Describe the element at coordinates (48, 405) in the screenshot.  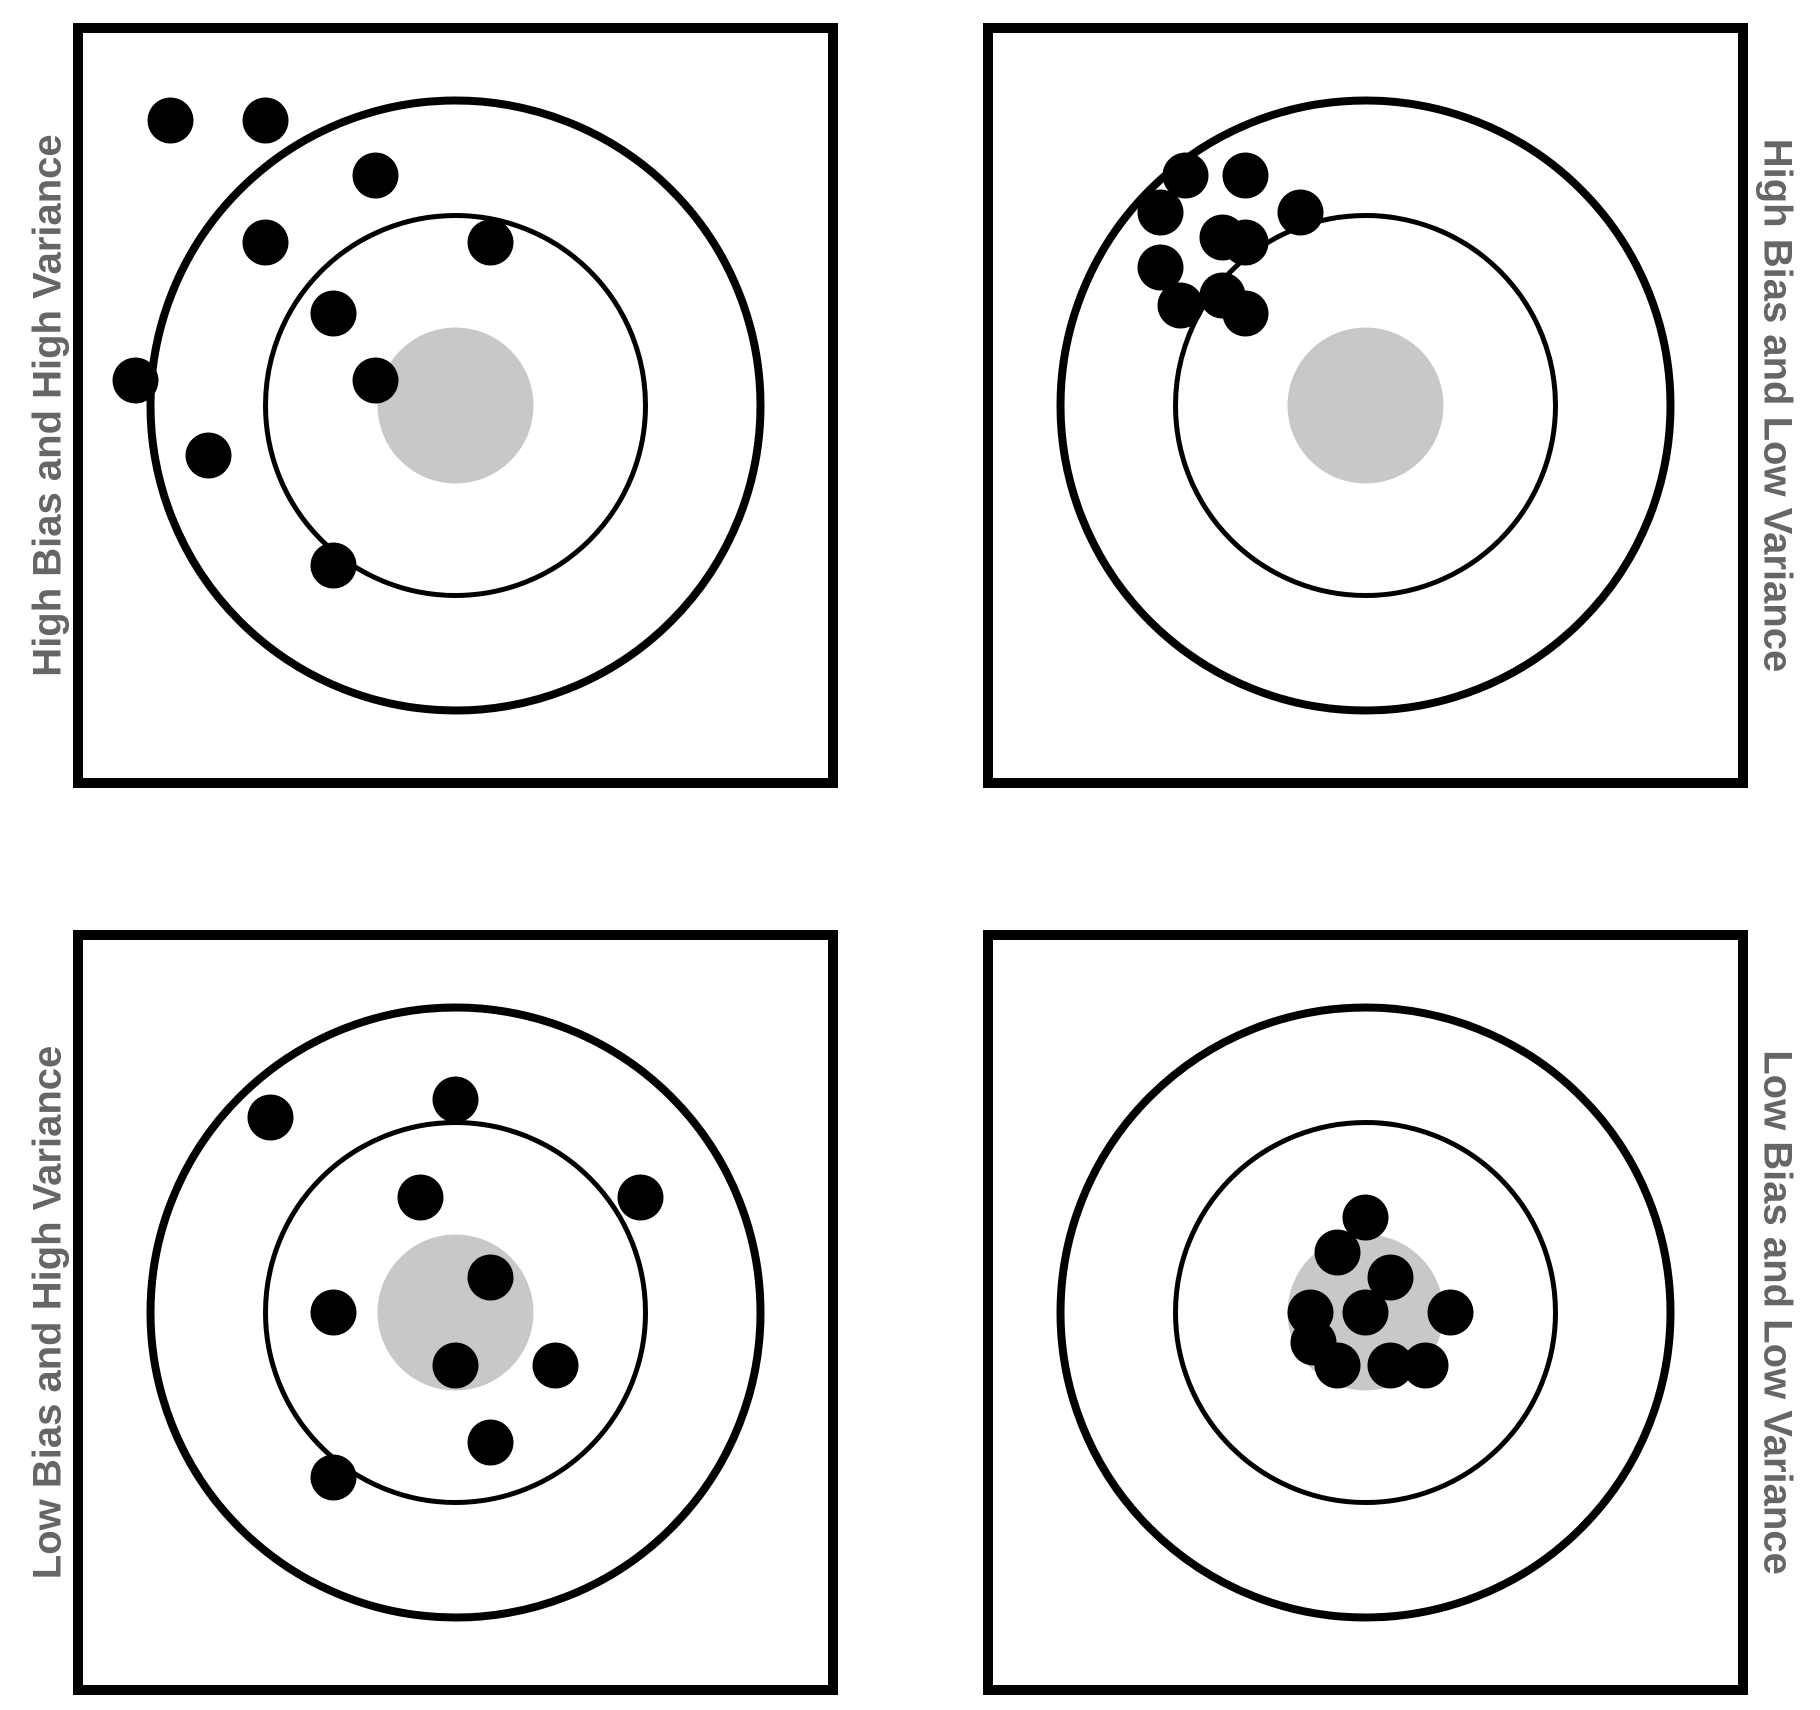
I see `panel-label: High Bias and High Variance` at that location.